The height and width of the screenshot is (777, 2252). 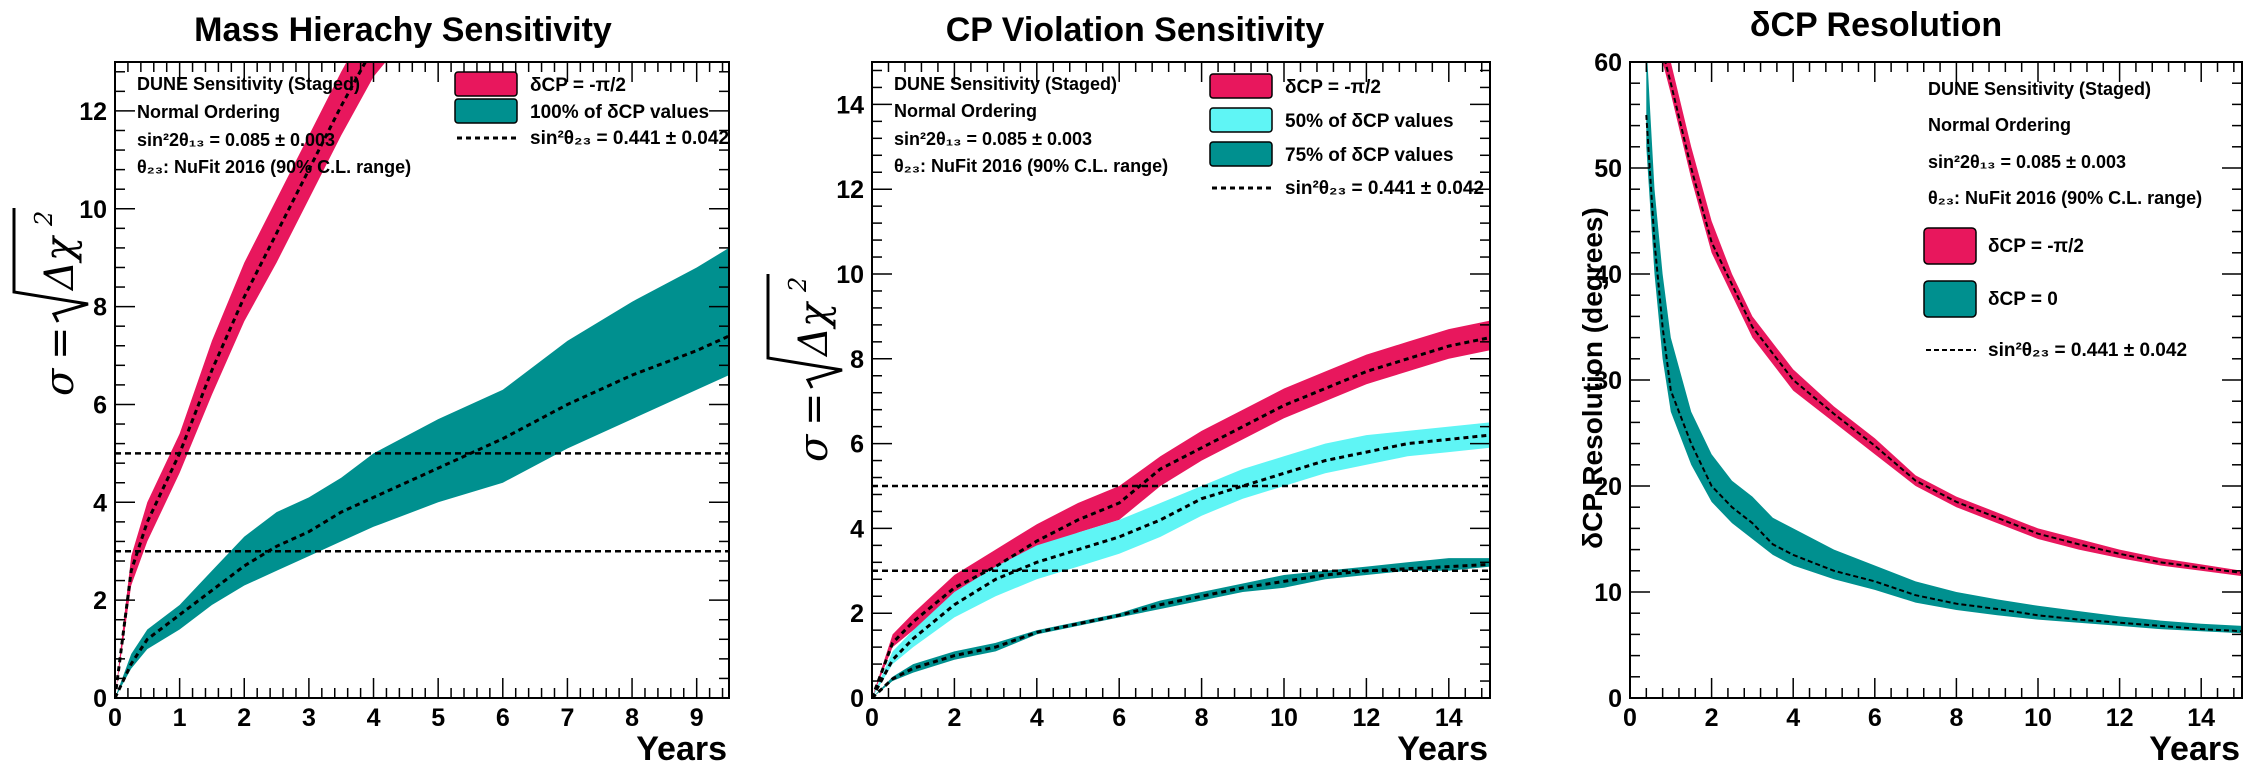 I want to click on y-tick-label: 30, so click(x=1608, y=381).